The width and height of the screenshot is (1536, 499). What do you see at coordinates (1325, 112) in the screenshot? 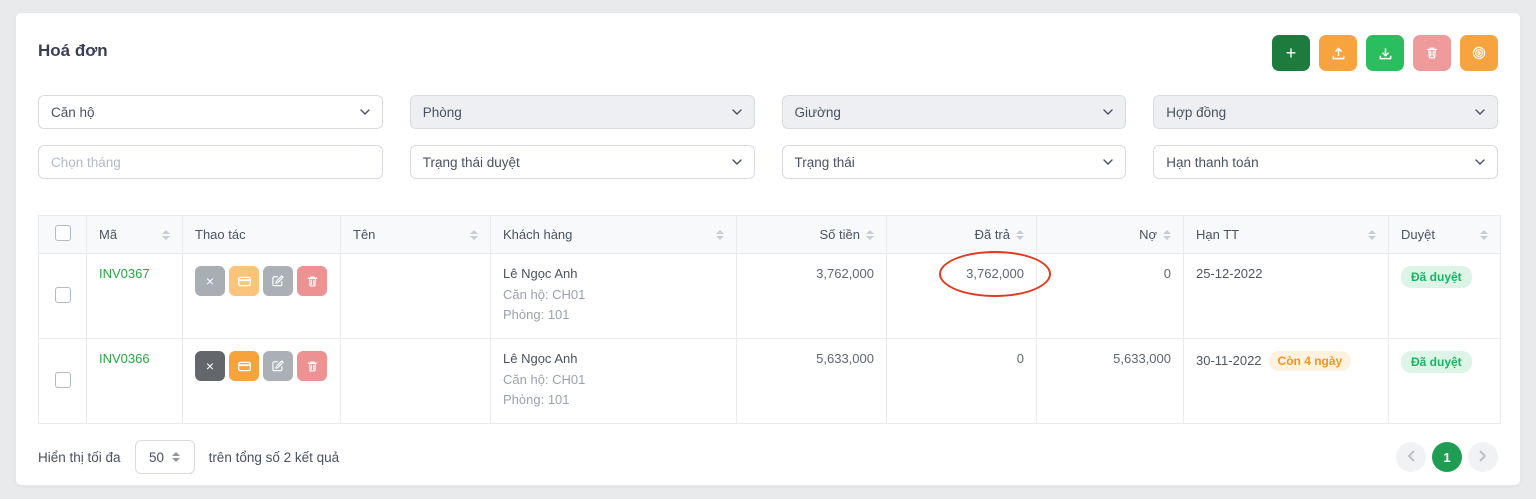
I see `filter-contract-select: Hợp đồng` at bounding box center [1325, 112].